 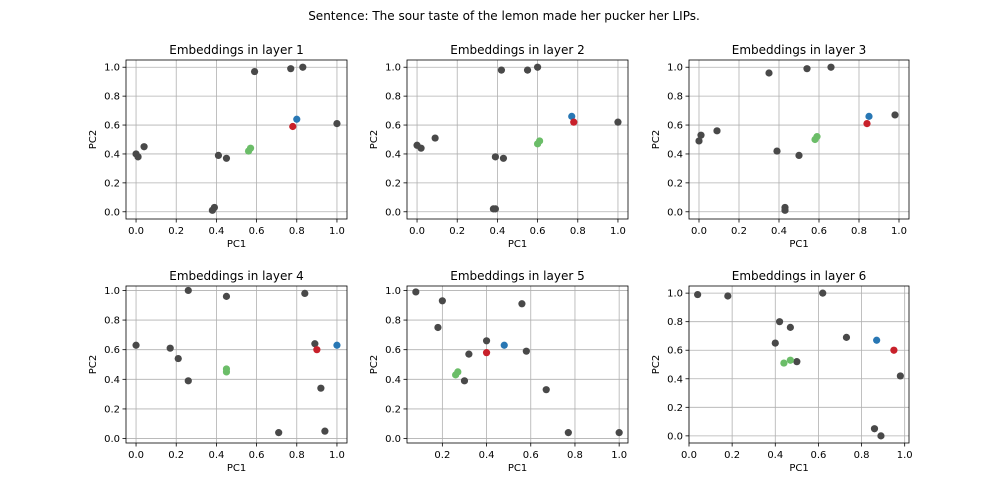 What do you see at coordinates (236, 50) in the screenshot?
I see `subplot-title: Embeddings in layer 1` at bounding box center [236, 50].